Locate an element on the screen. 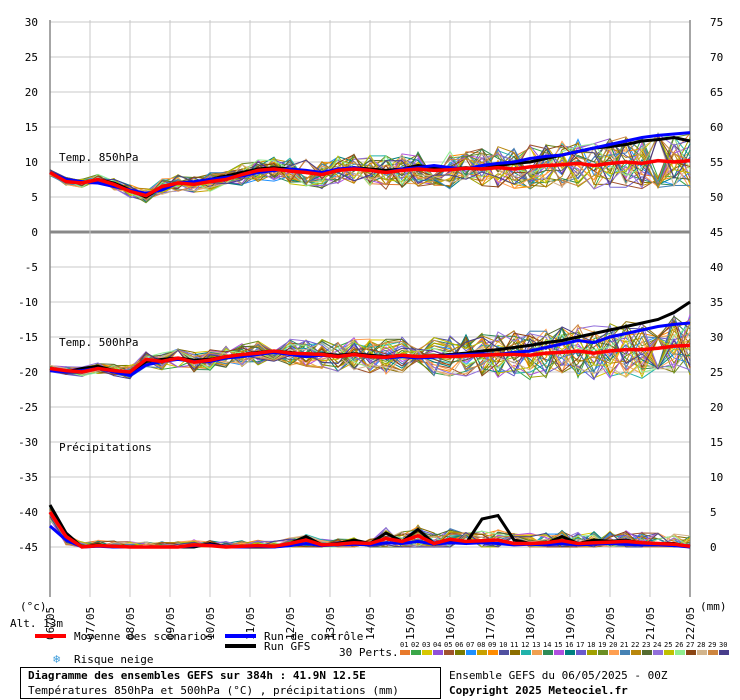 This screenshot has width=740, height=700. pert-legend-label: 24 is located at coordinates (657, 645).